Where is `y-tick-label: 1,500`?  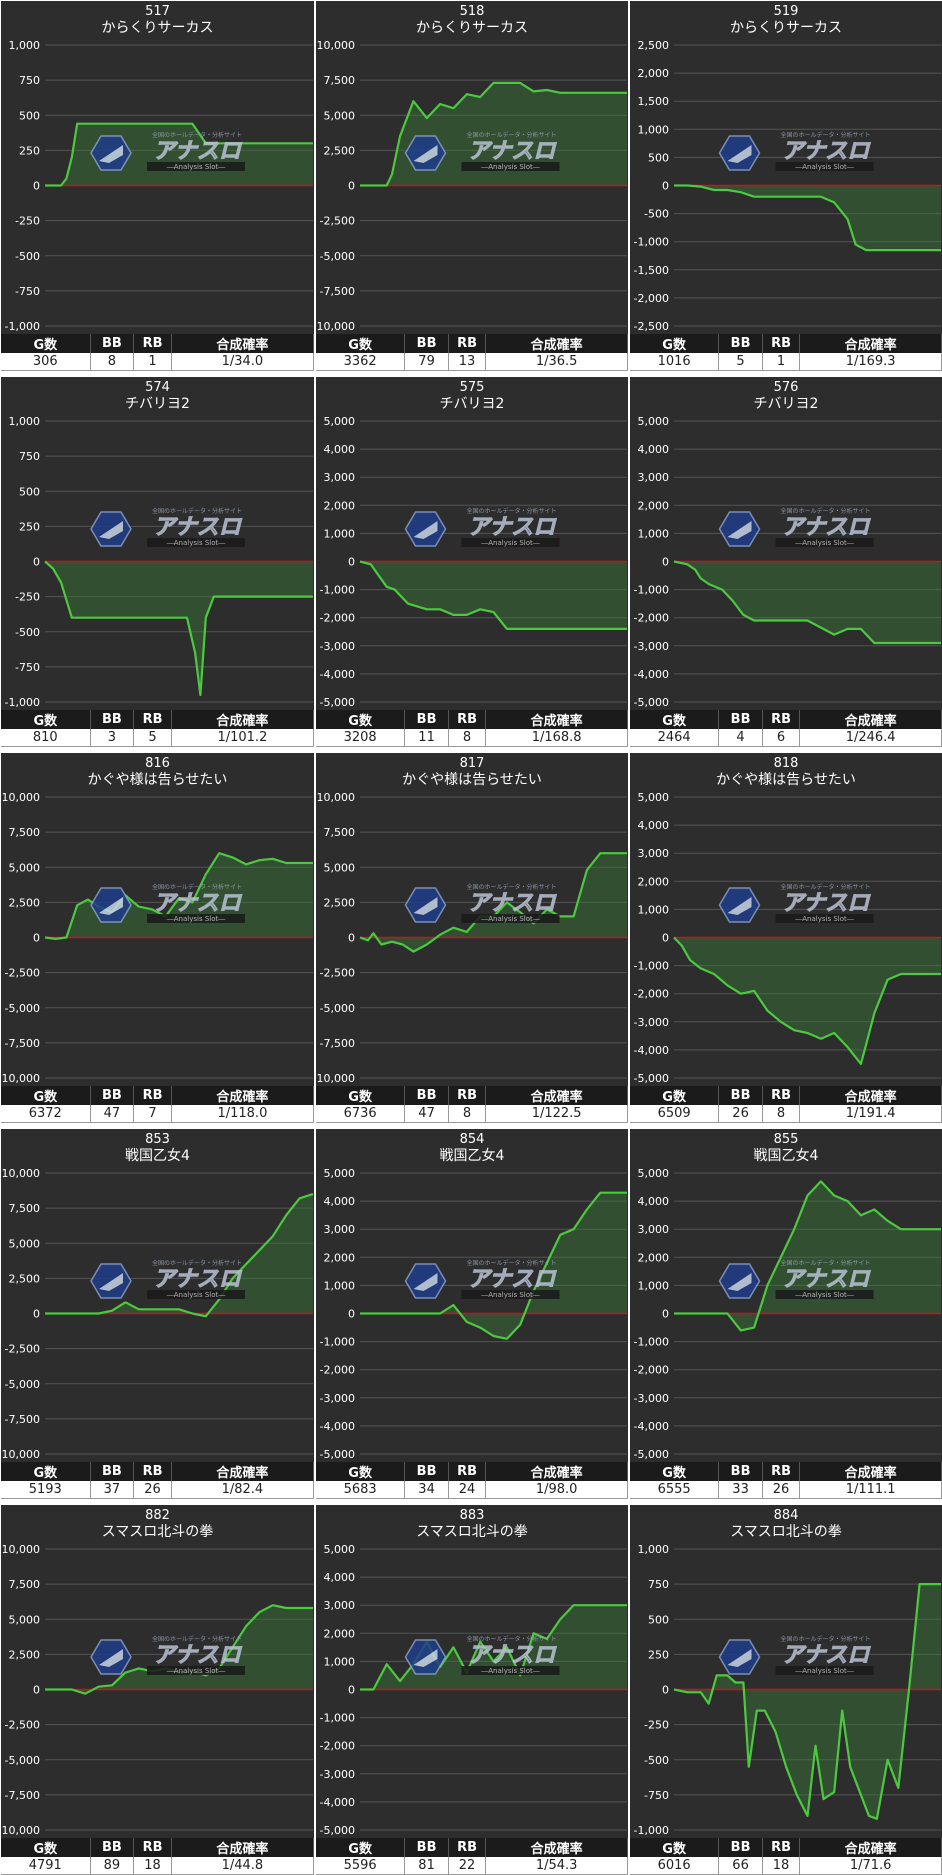 y-tick-label: 1,500 is located at coordinates (654, 101).